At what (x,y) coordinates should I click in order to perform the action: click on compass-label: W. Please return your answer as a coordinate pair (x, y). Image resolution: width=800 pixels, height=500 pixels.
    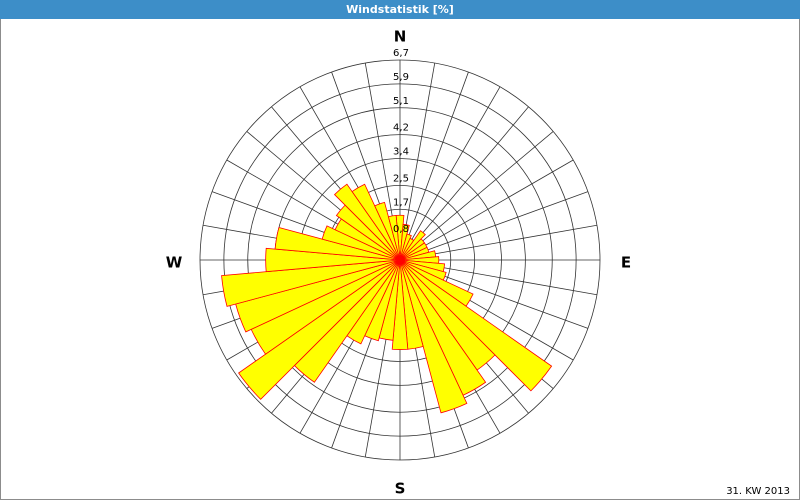
    Looking at the image, I should click on (174, 263).